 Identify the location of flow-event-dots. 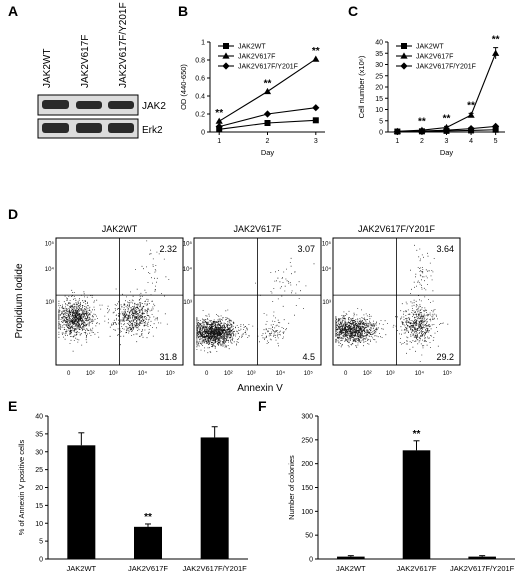
(114, 296).